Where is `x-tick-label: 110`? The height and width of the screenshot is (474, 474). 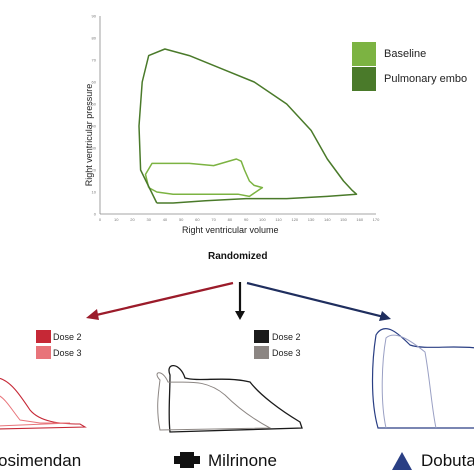 x-tick-label: 110 is located at coordinates (278, 219).